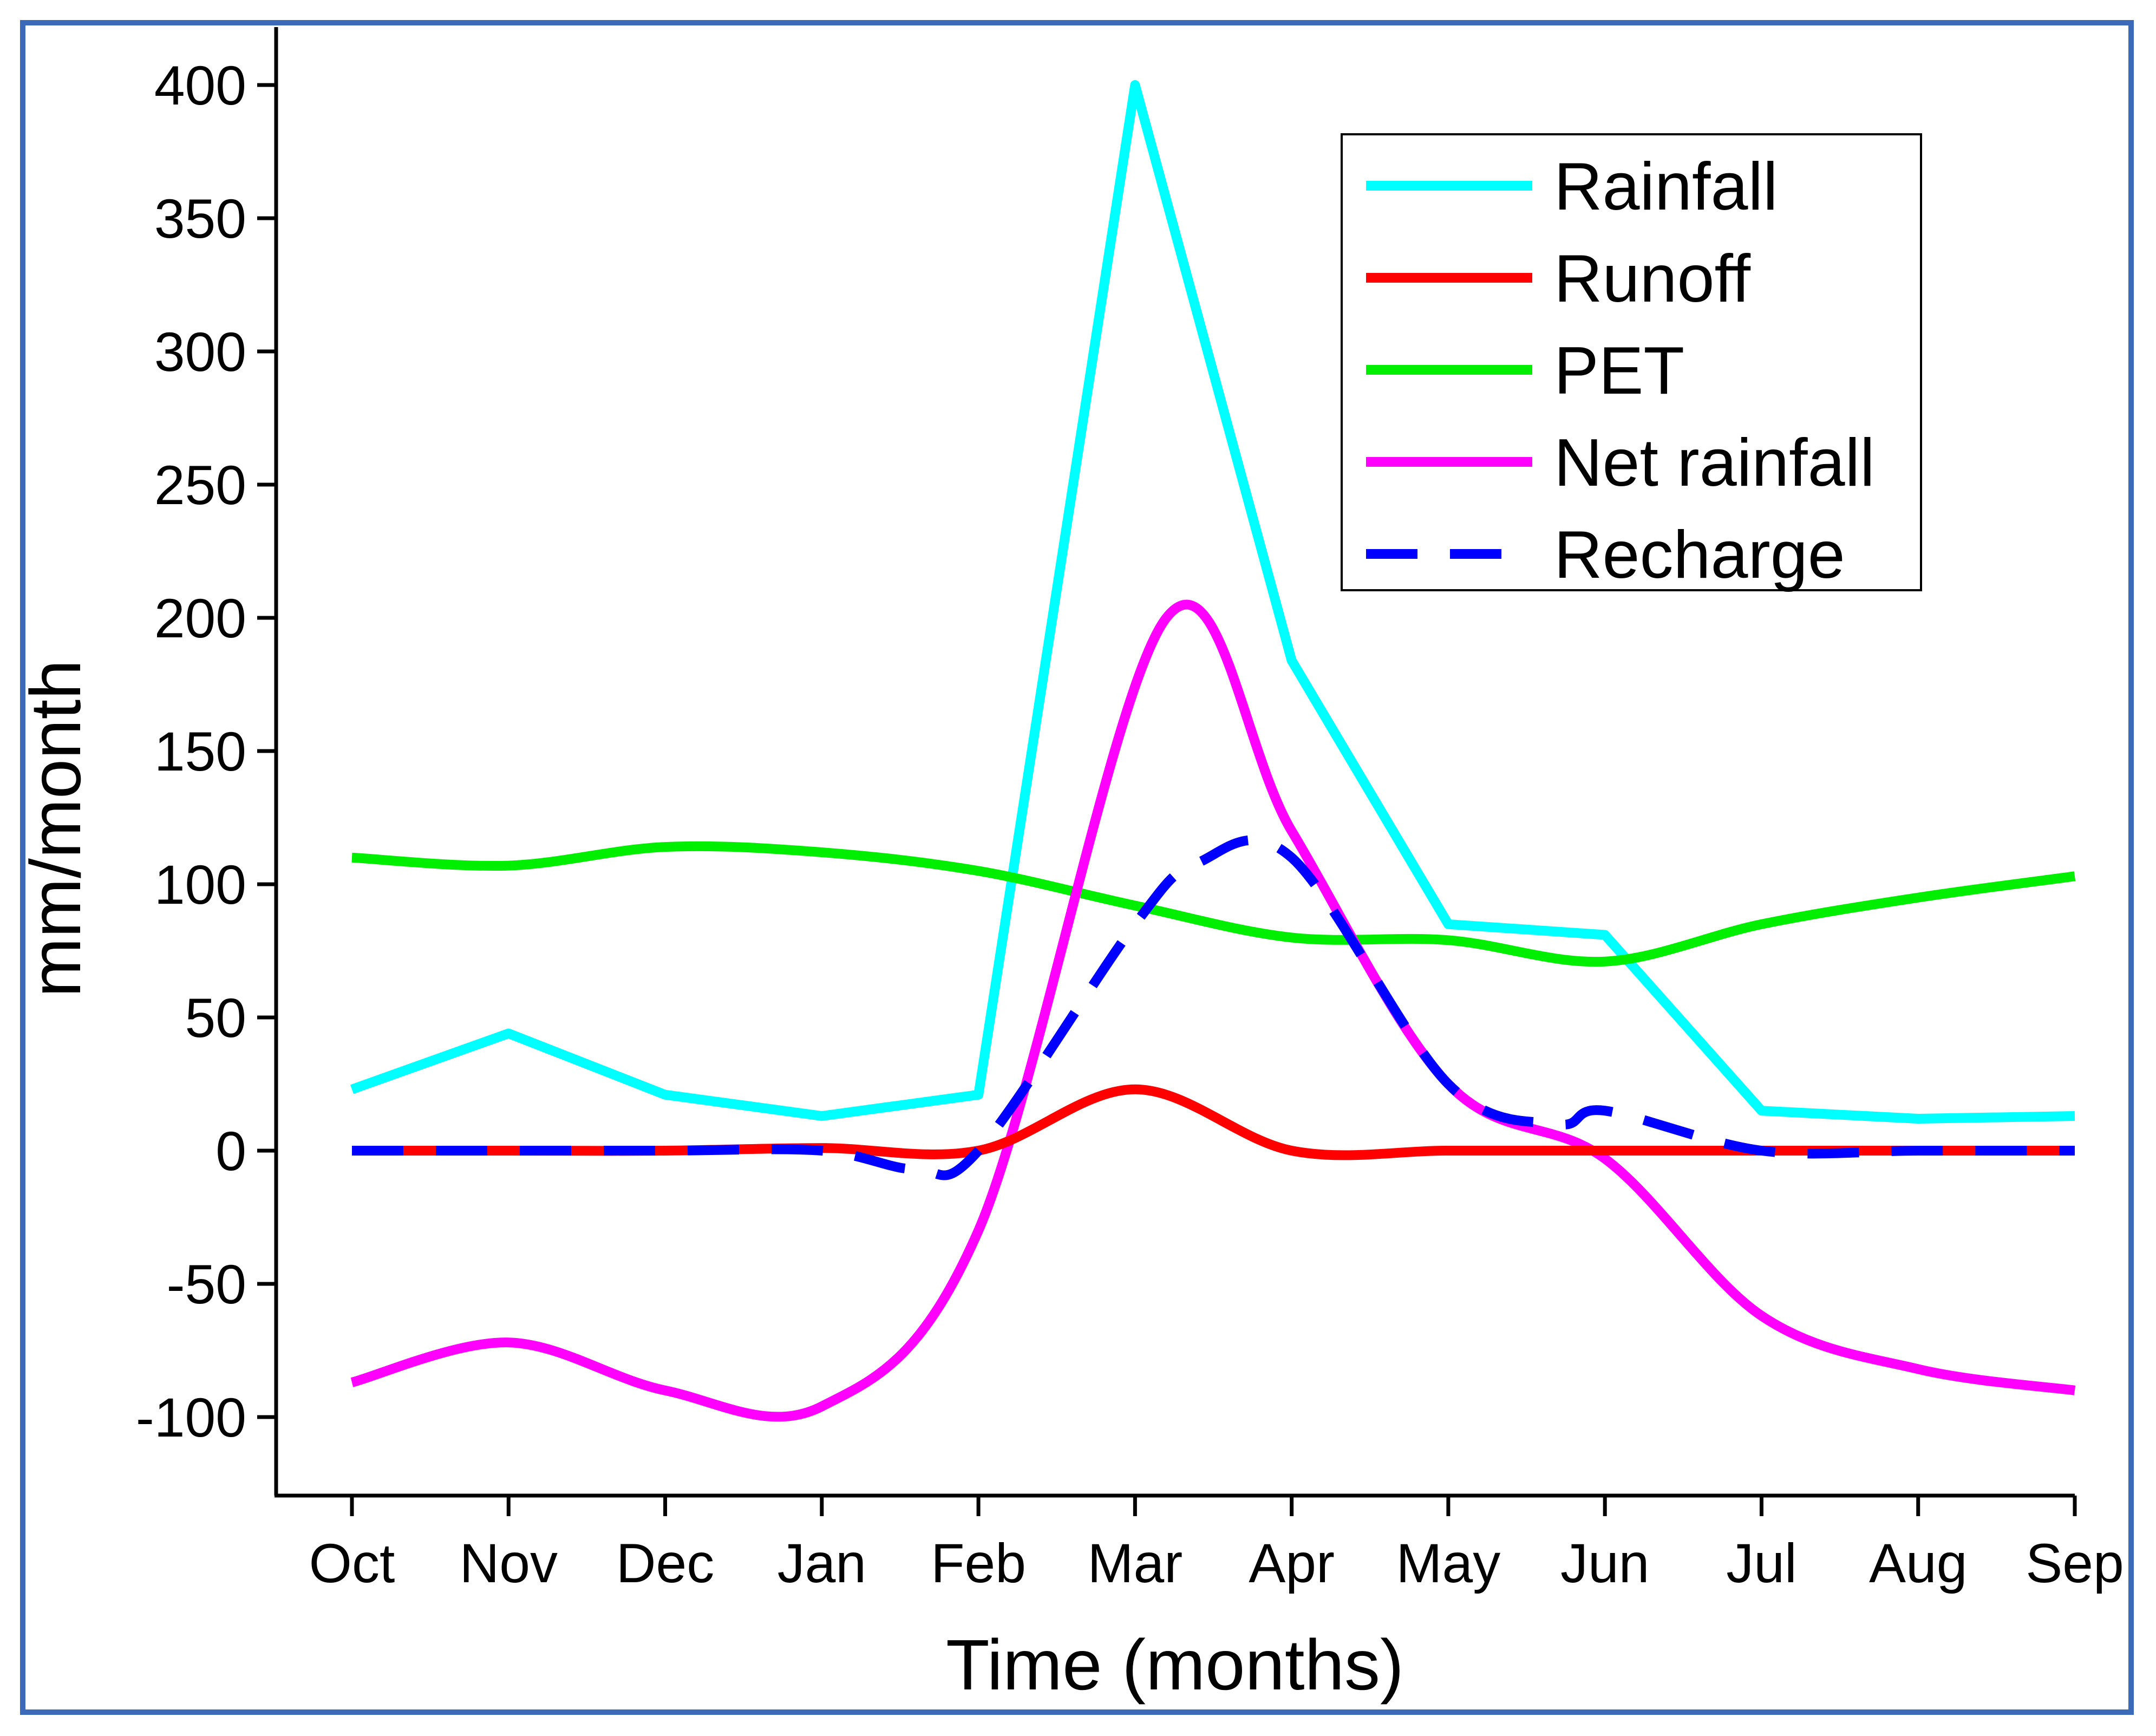 This screenshot has width=2156, height=1736. Describe the element at coordinates (200, 352) in the screenshot. I see `y-tick-label: 300` at that location.